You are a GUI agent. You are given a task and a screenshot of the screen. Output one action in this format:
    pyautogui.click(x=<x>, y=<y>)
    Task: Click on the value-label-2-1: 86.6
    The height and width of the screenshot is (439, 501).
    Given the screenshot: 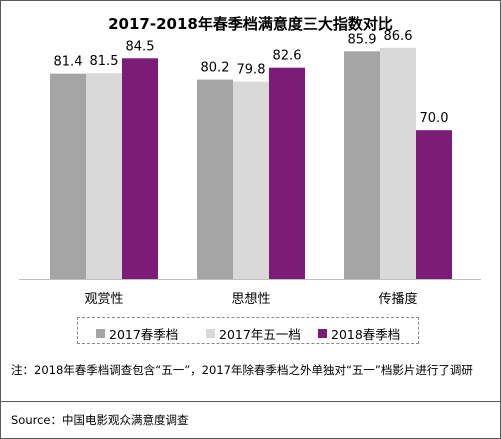 What is the action you would take?
    pyautogui.click(x=398, y=36)
    